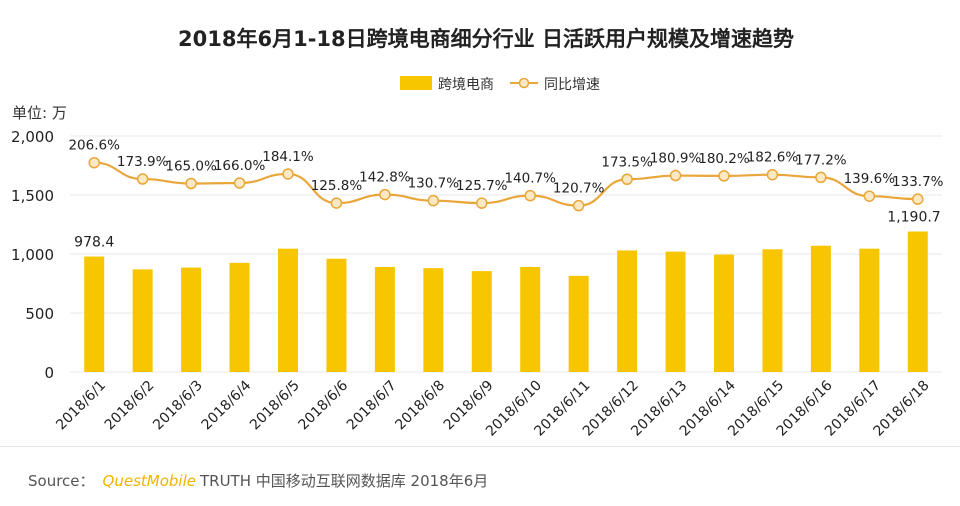 Image resolution: width=960 pixels, height=506 pixels. What do you see at coordinates (579, 189) in the screenshot?
I see `growth-data-label: 120.7%` at bounding box center [579, 189].